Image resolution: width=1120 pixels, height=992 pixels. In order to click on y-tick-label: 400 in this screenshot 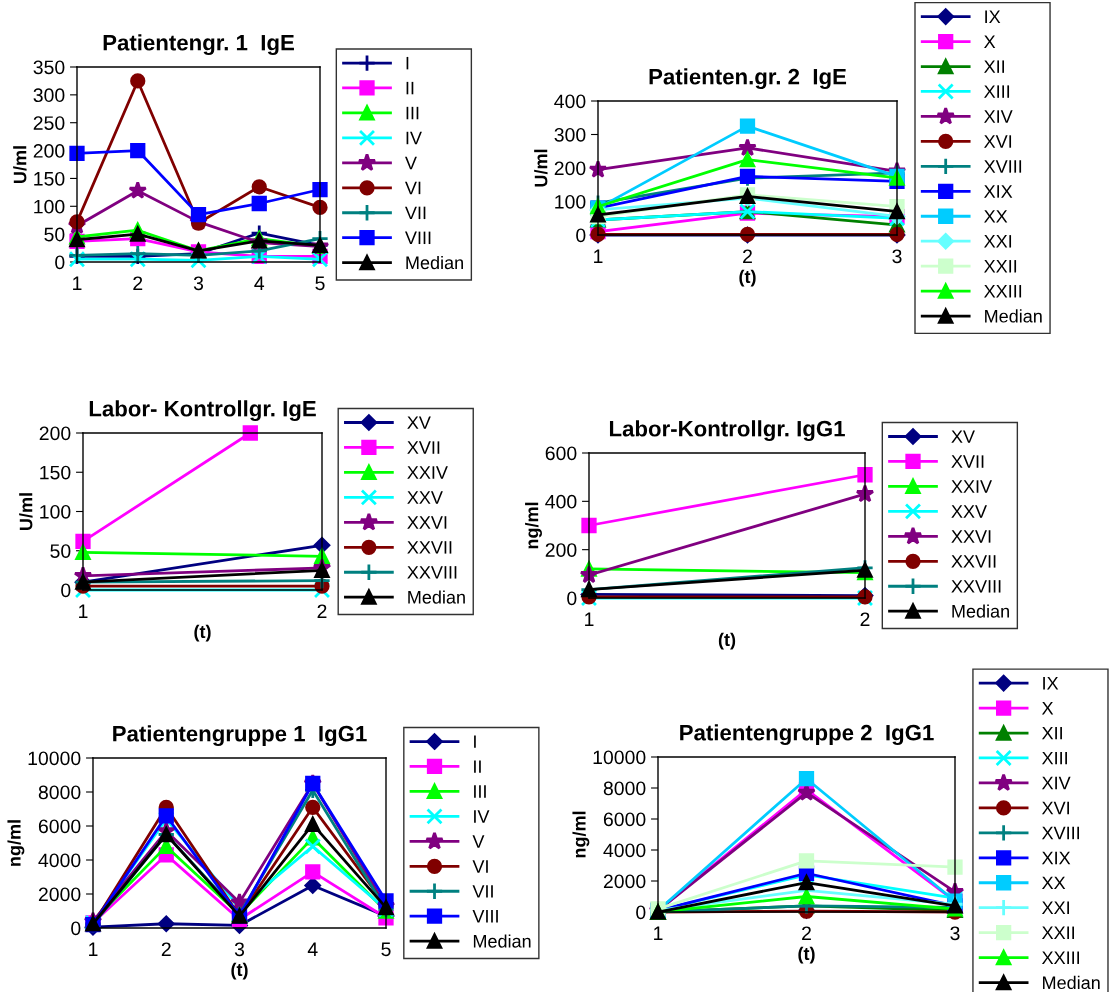, I will do `click(561, 501)`.